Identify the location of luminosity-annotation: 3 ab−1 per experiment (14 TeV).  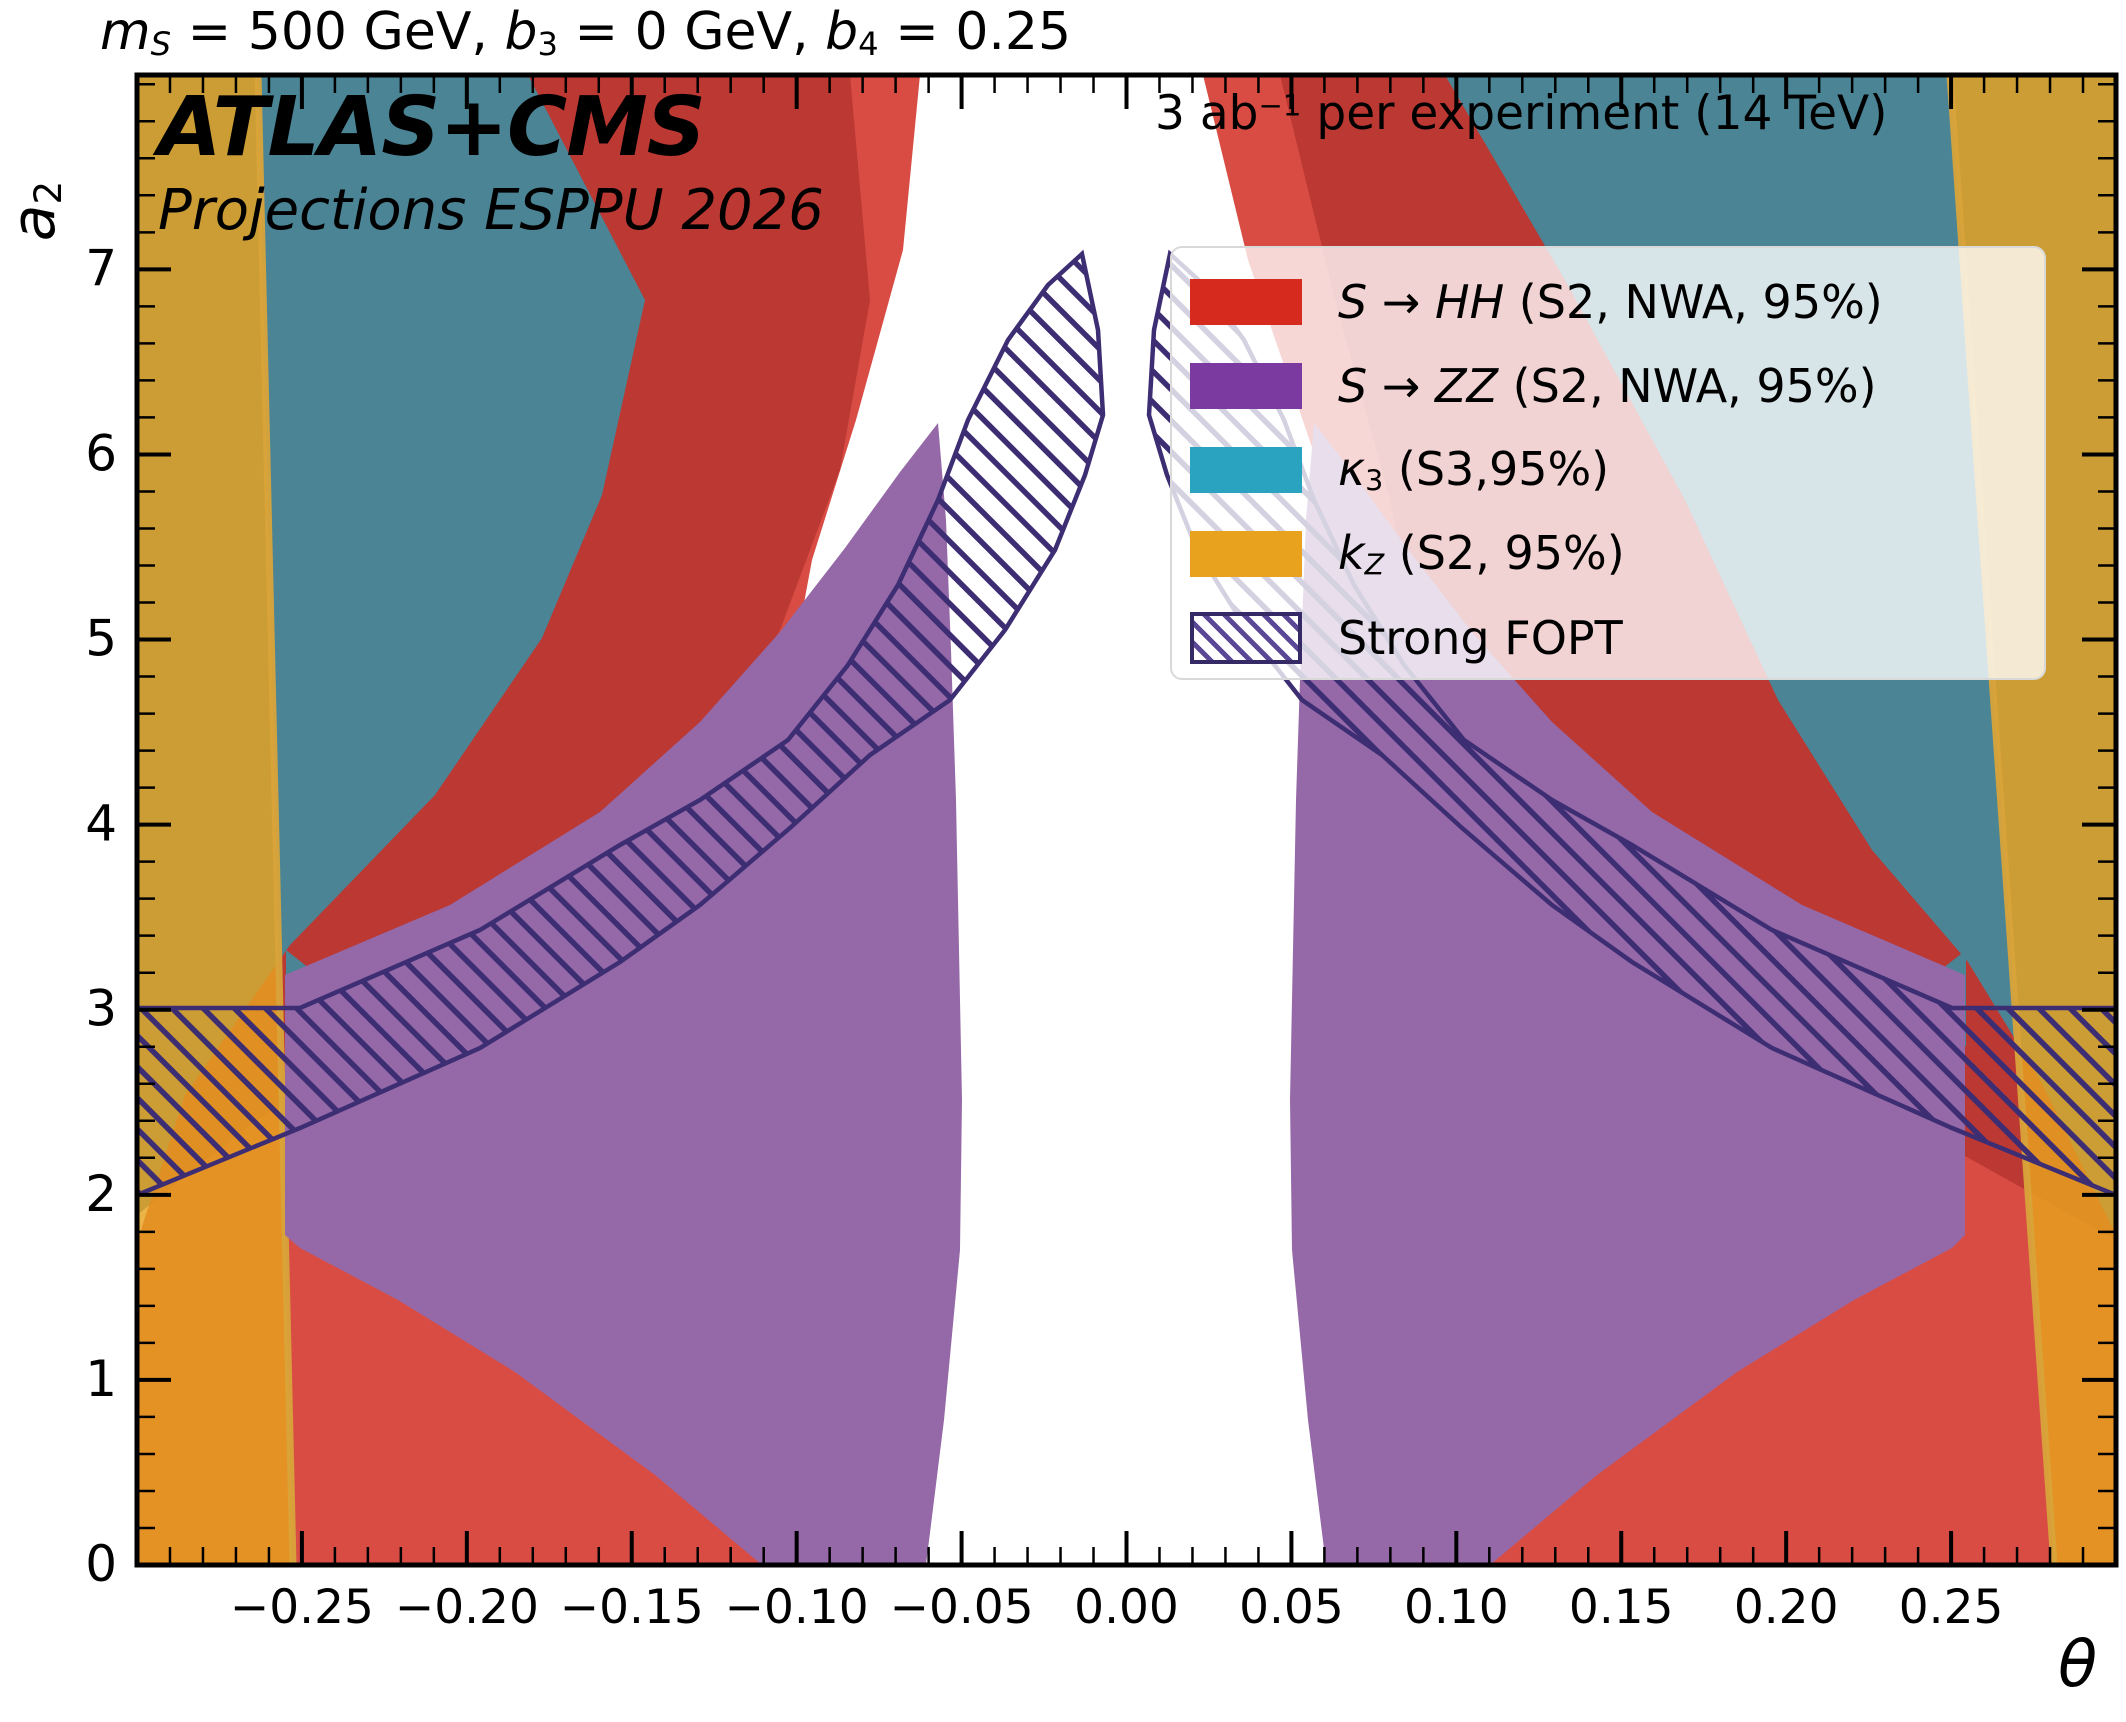
(1521, 113).